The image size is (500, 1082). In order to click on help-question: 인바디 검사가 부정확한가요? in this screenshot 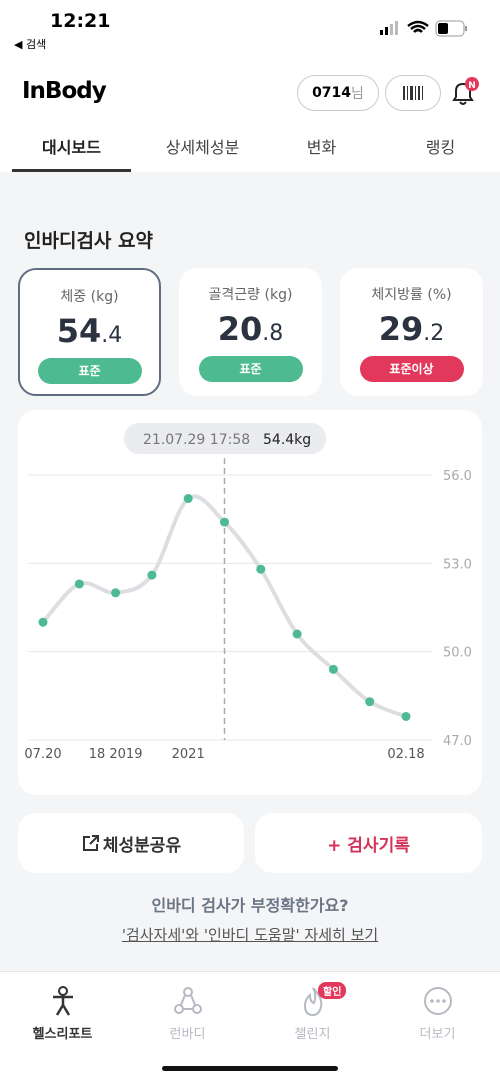, I will do `click(250, 905)`.